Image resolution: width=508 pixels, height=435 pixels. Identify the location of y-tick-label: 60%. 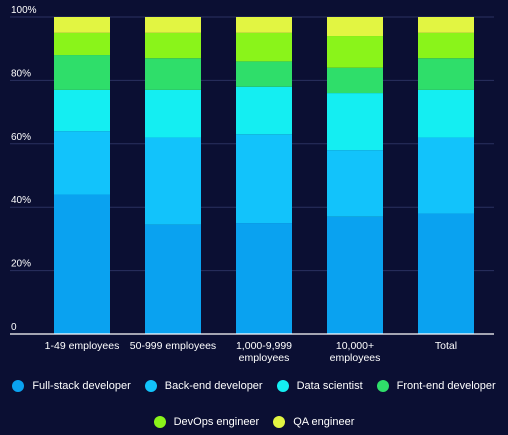
(21, 137).